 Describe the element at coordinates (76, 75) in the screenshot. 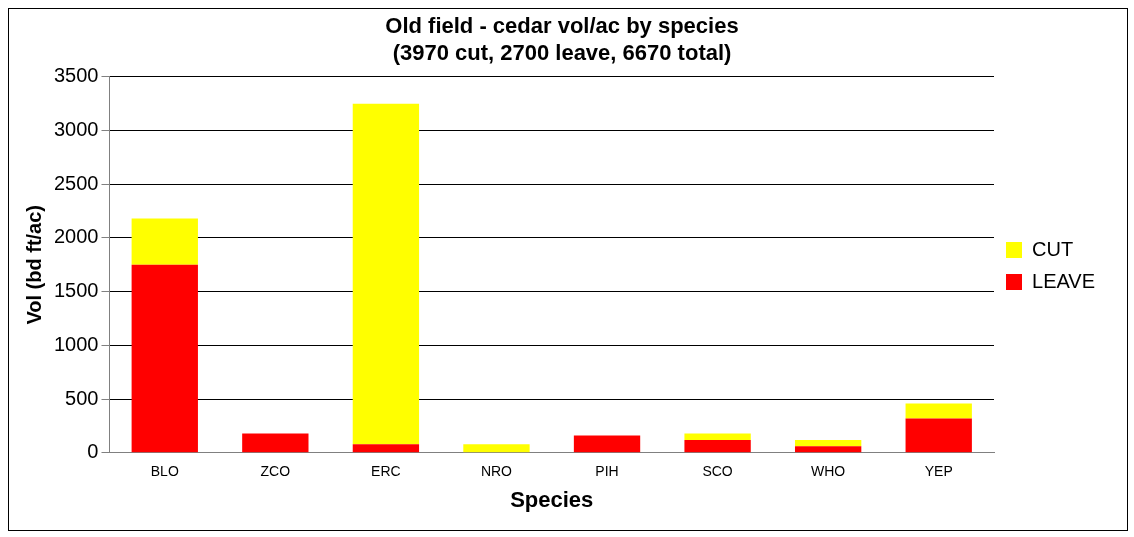

I see `y-tick-label: 3500` at that location.